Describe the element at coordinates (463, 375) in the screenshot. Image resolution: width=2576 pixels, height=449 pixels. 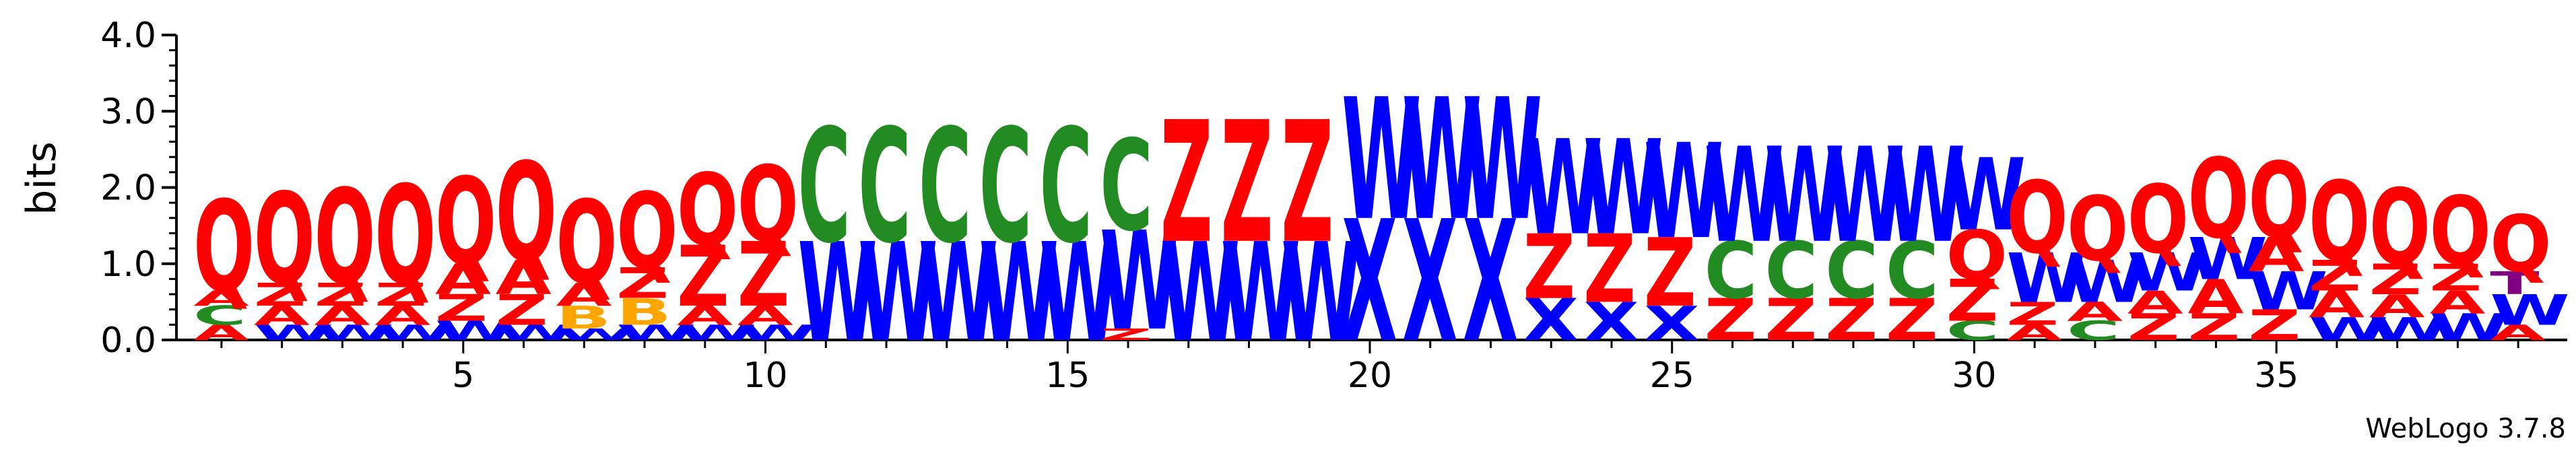
I see `x-tick-label: 5` at that location.